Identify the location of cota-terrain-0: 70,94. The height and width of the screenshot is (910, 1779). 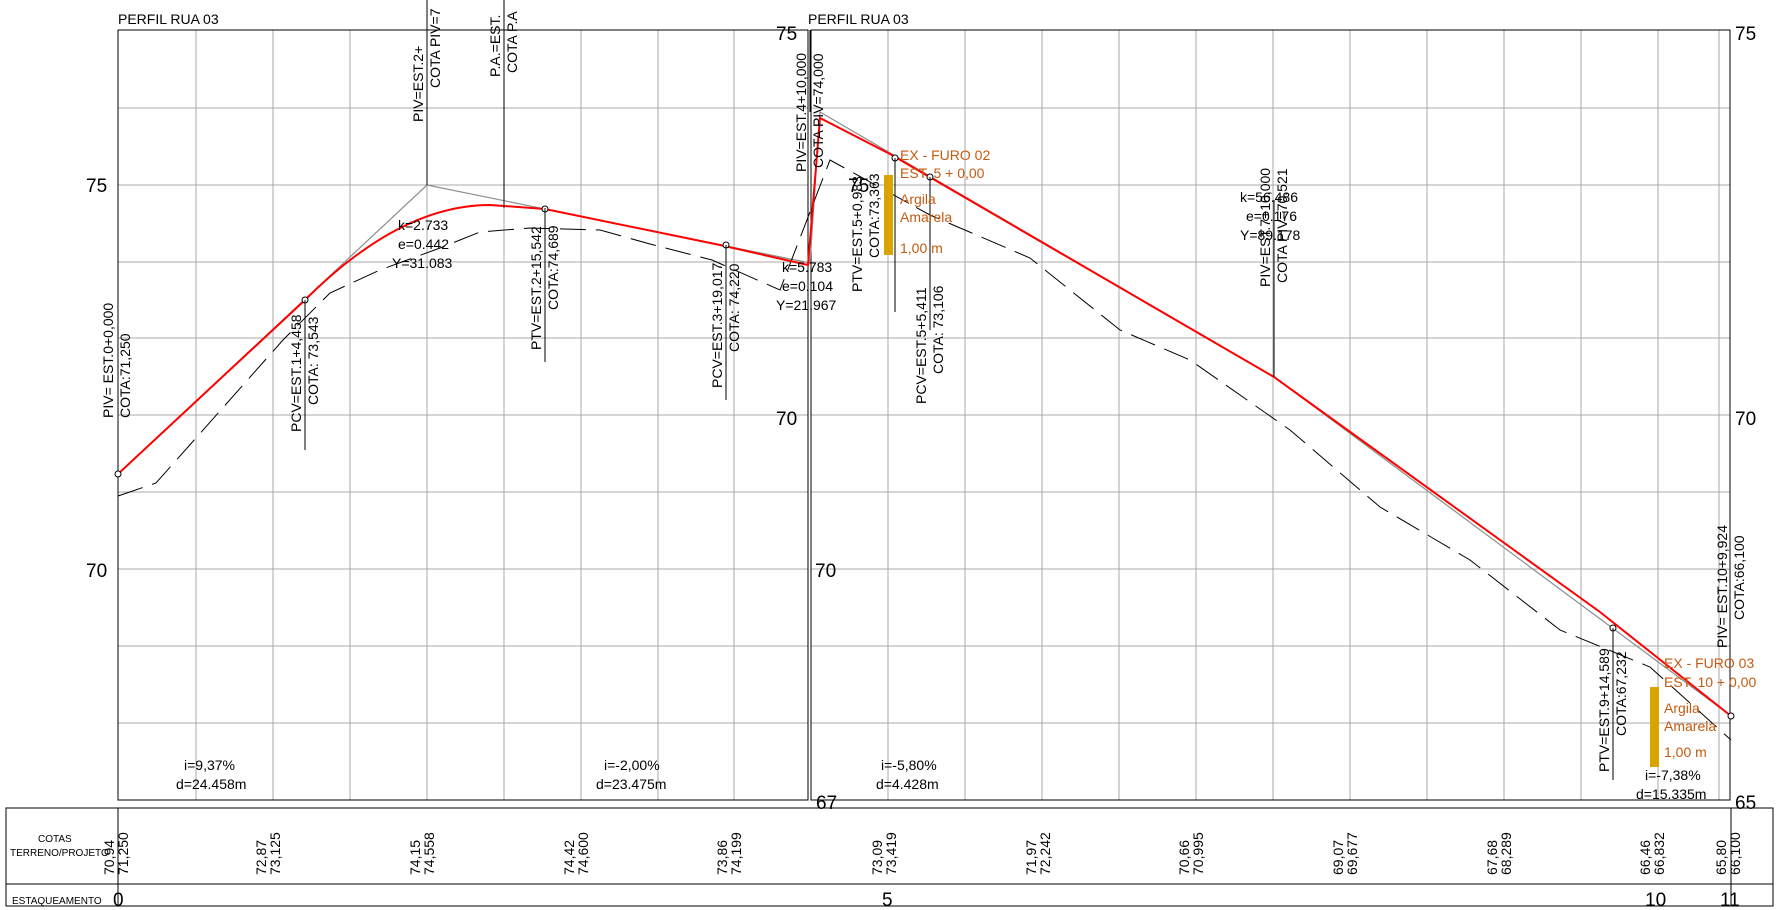
(109, 857).